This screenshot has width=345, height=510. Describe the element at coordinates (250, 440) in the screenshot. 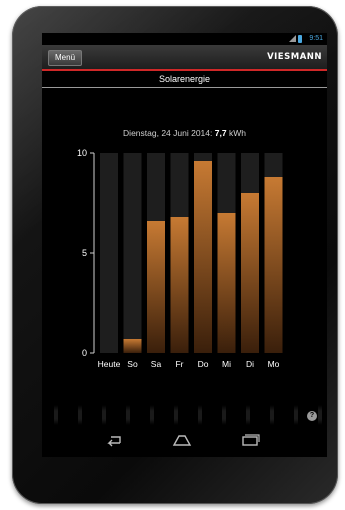

I see `recents-icon` at that location.